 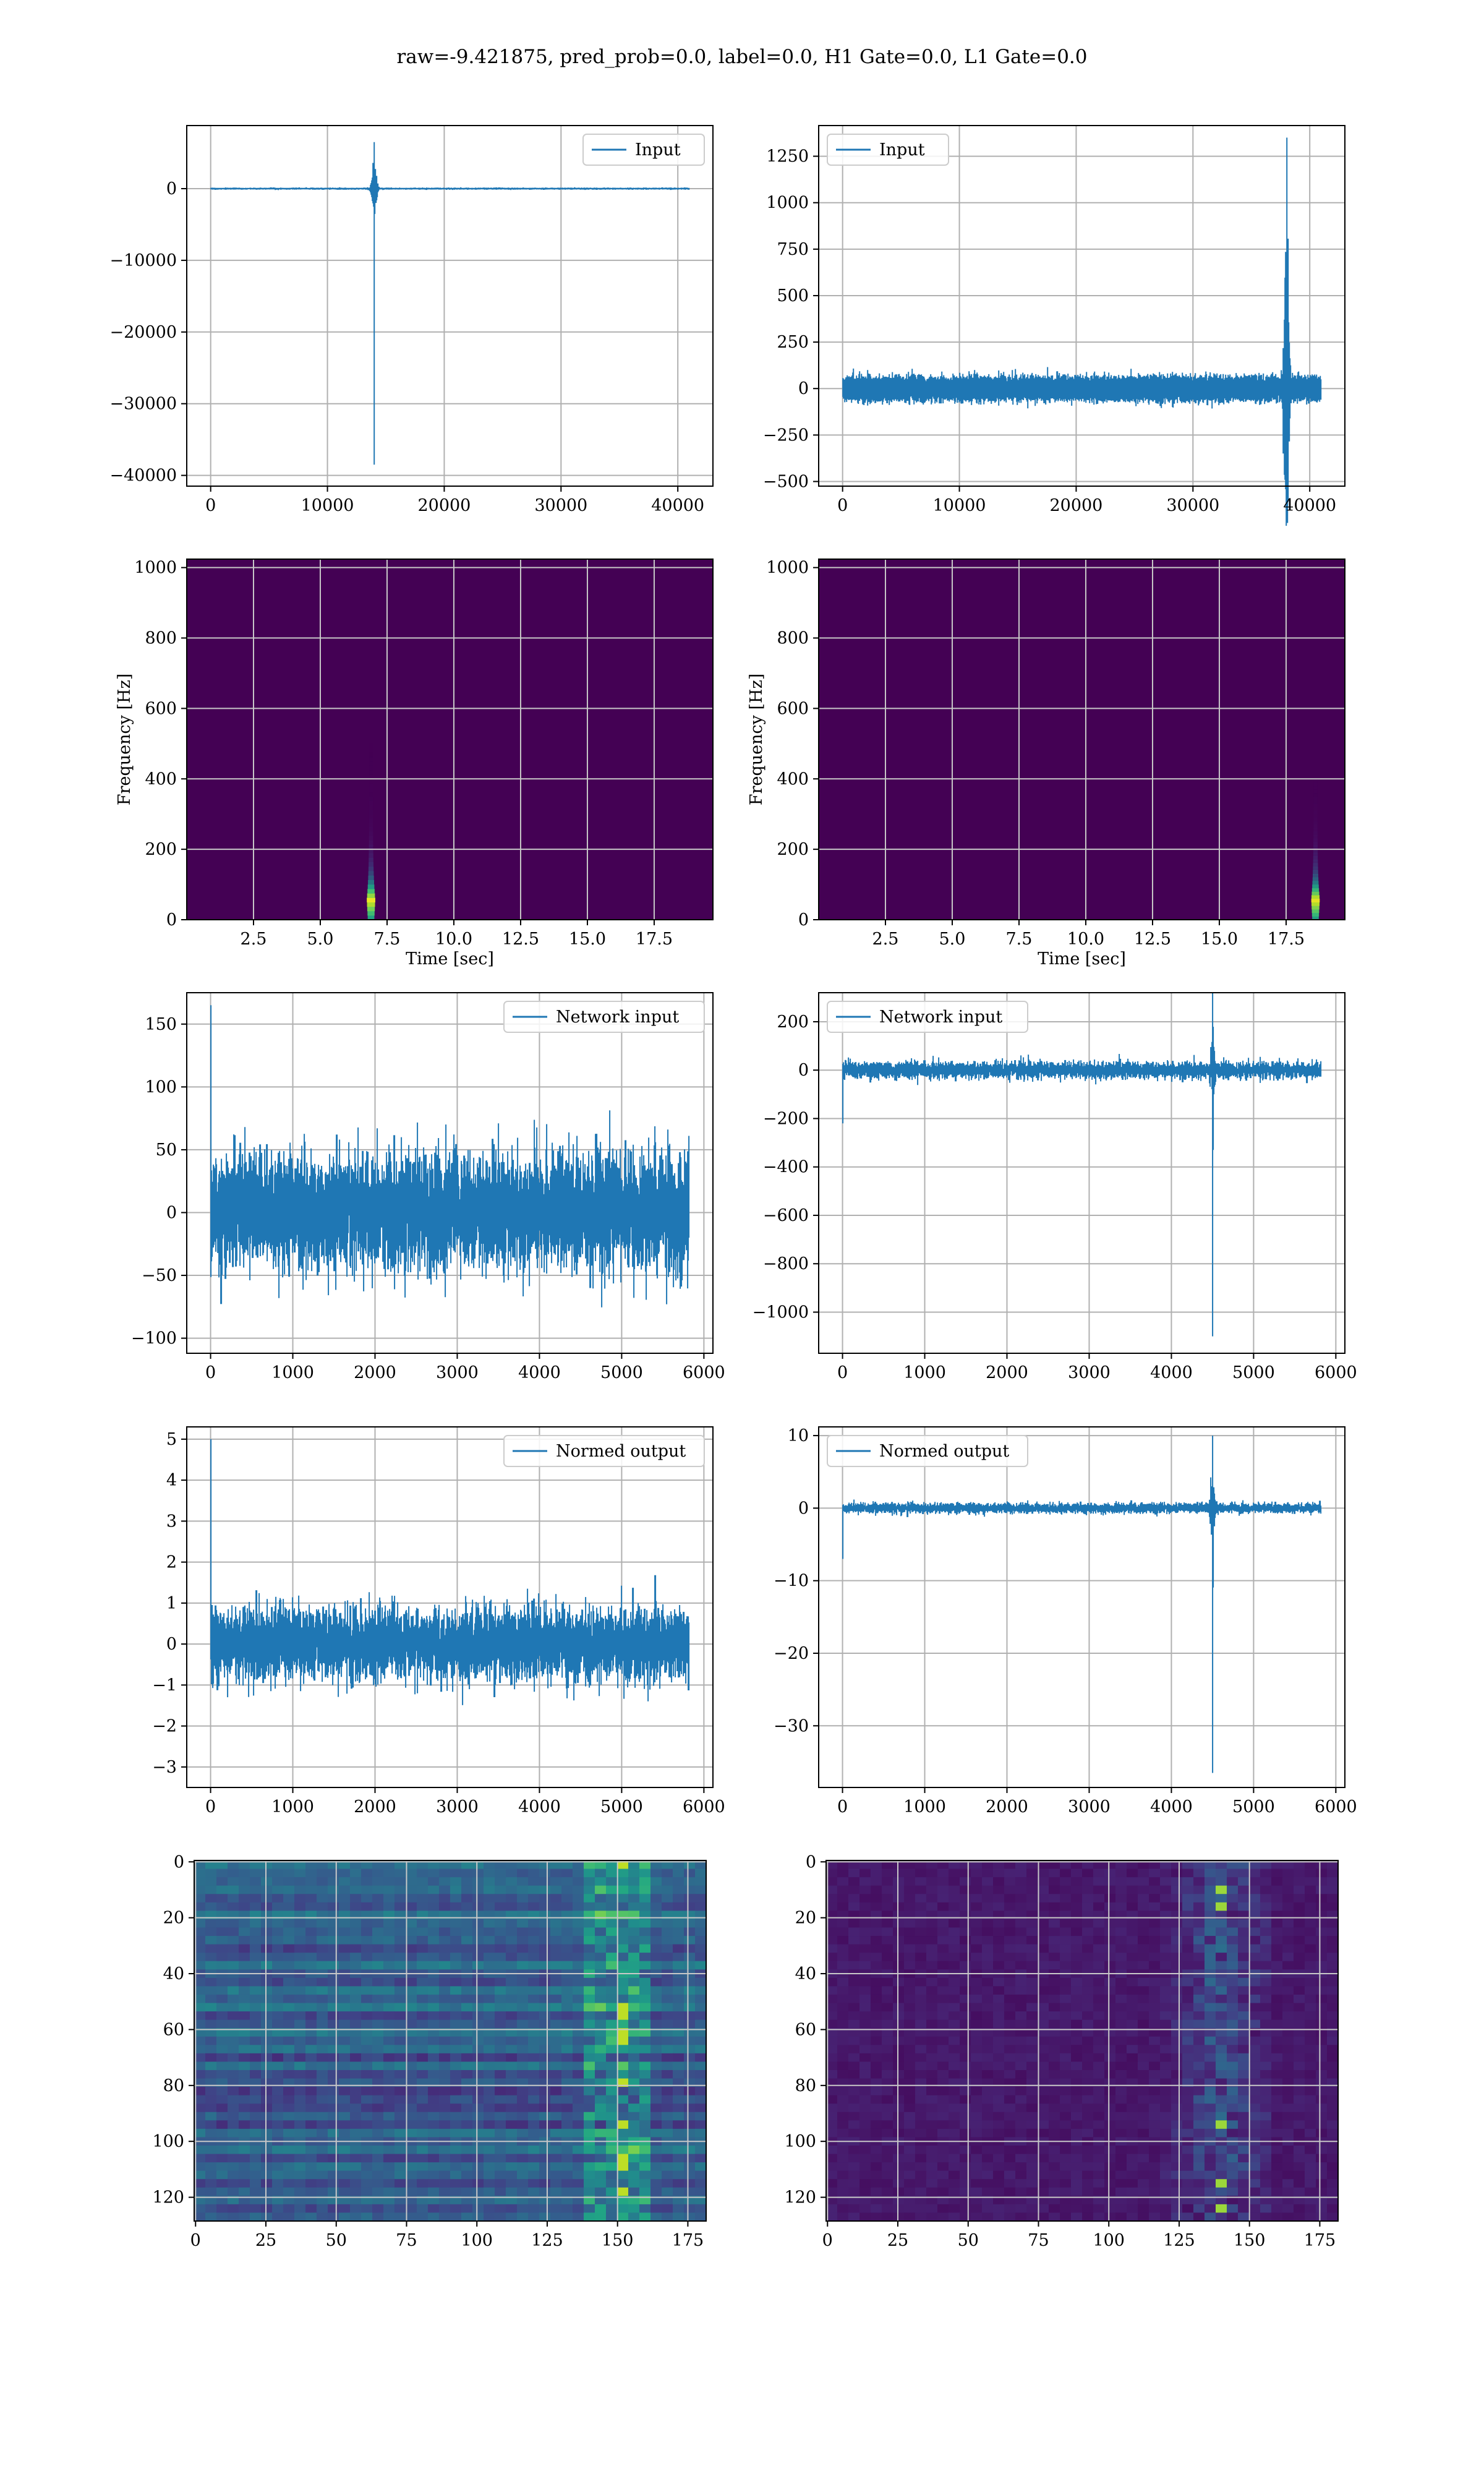 I want to click on y-tick-label: −100, so click(x=154, y=1338).